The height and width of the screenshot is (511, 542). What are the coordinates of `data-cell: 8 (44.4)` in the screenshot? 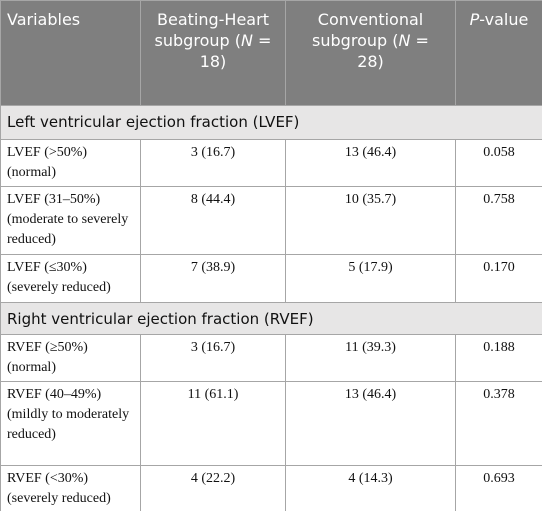 It's located at (213, 220).